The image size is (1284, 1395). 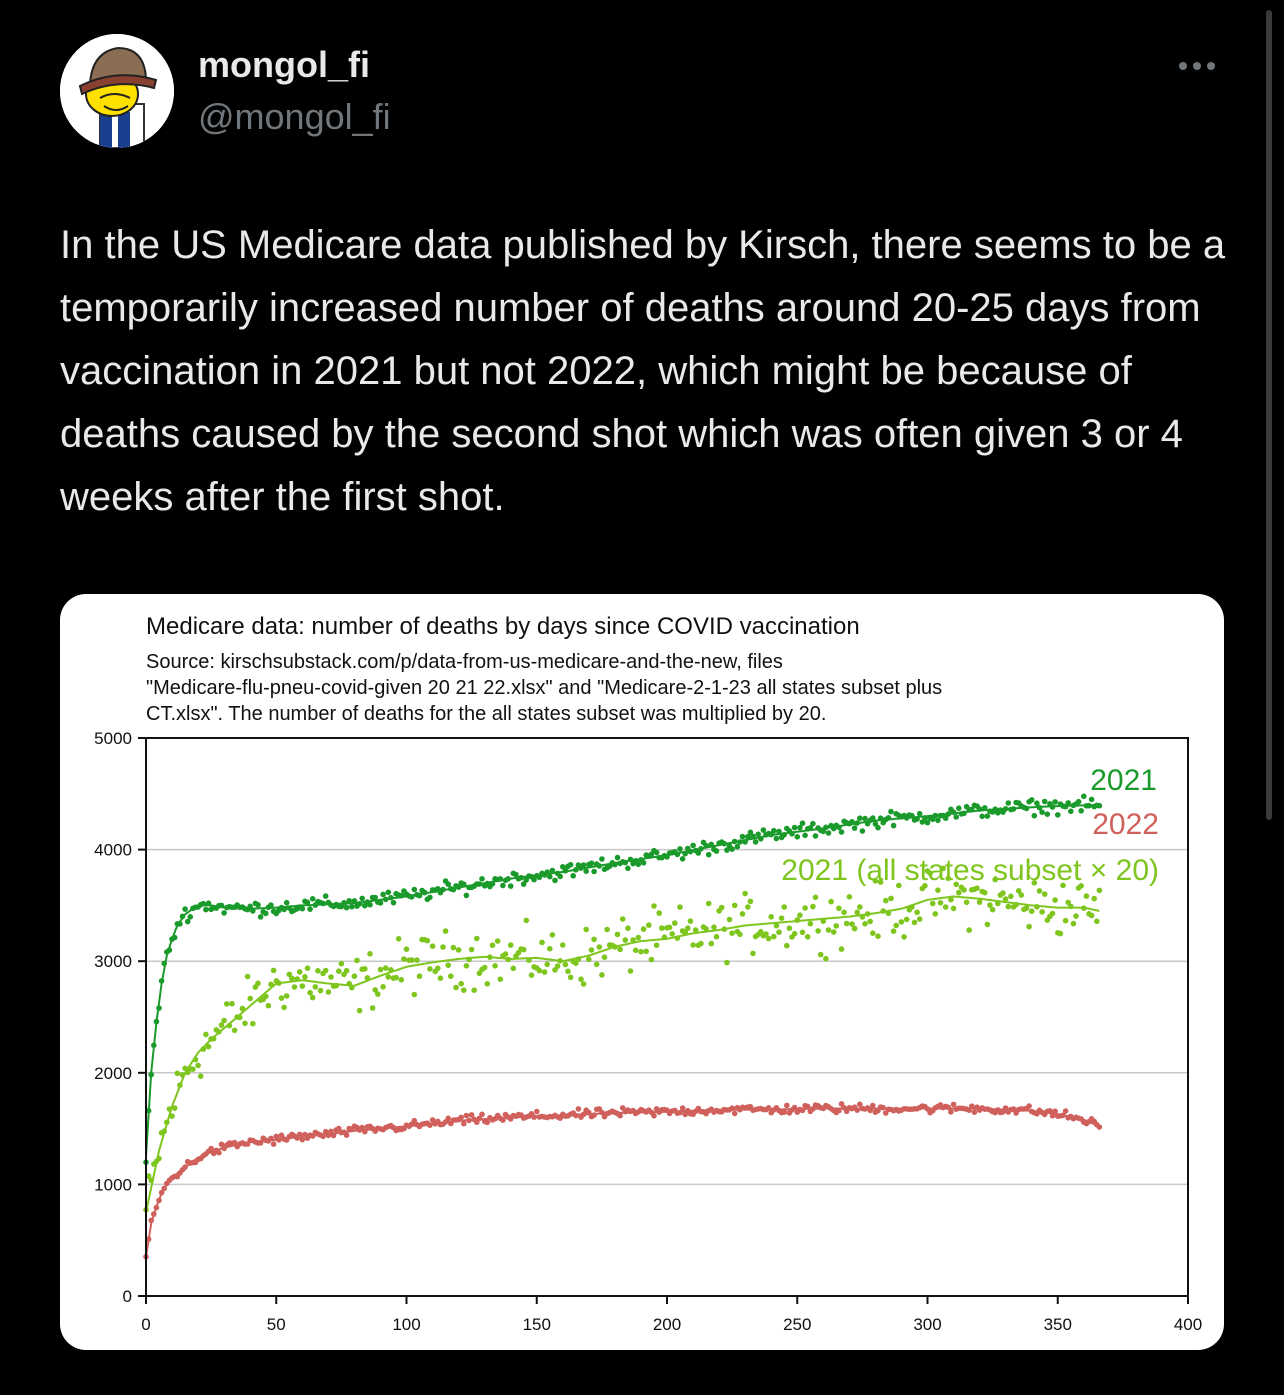 What do you see at coordinates (797, 1324) in the screenshot?
I see `x-tick-label: 250` at bounding box center [797, 1324].